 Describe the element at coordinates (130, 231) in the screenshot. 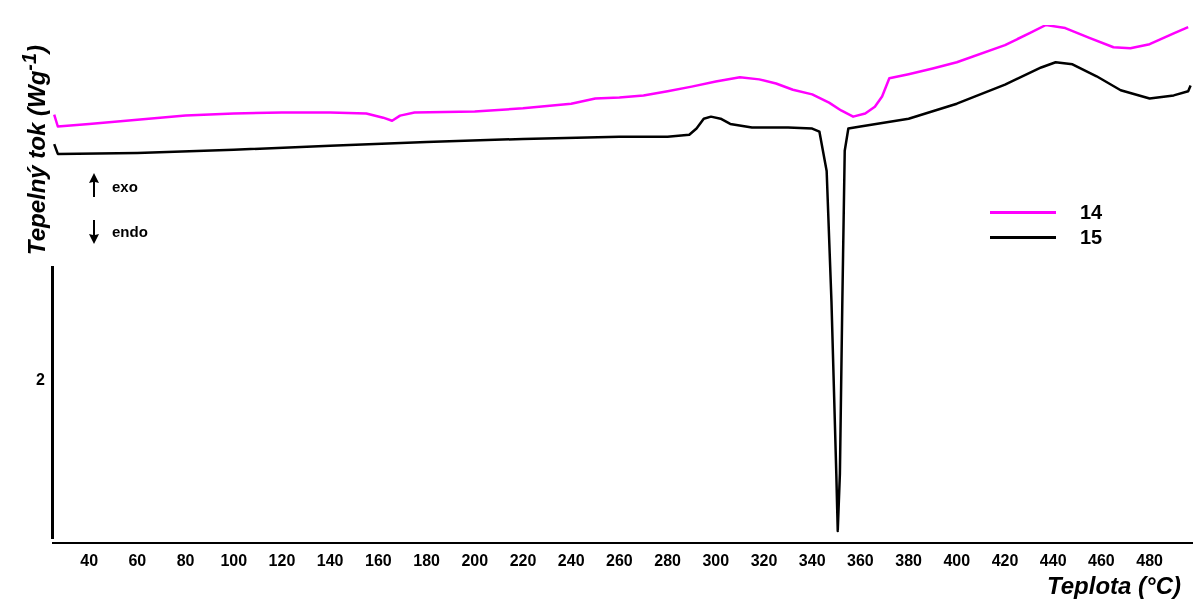

I see `annotation: endo` at that location.